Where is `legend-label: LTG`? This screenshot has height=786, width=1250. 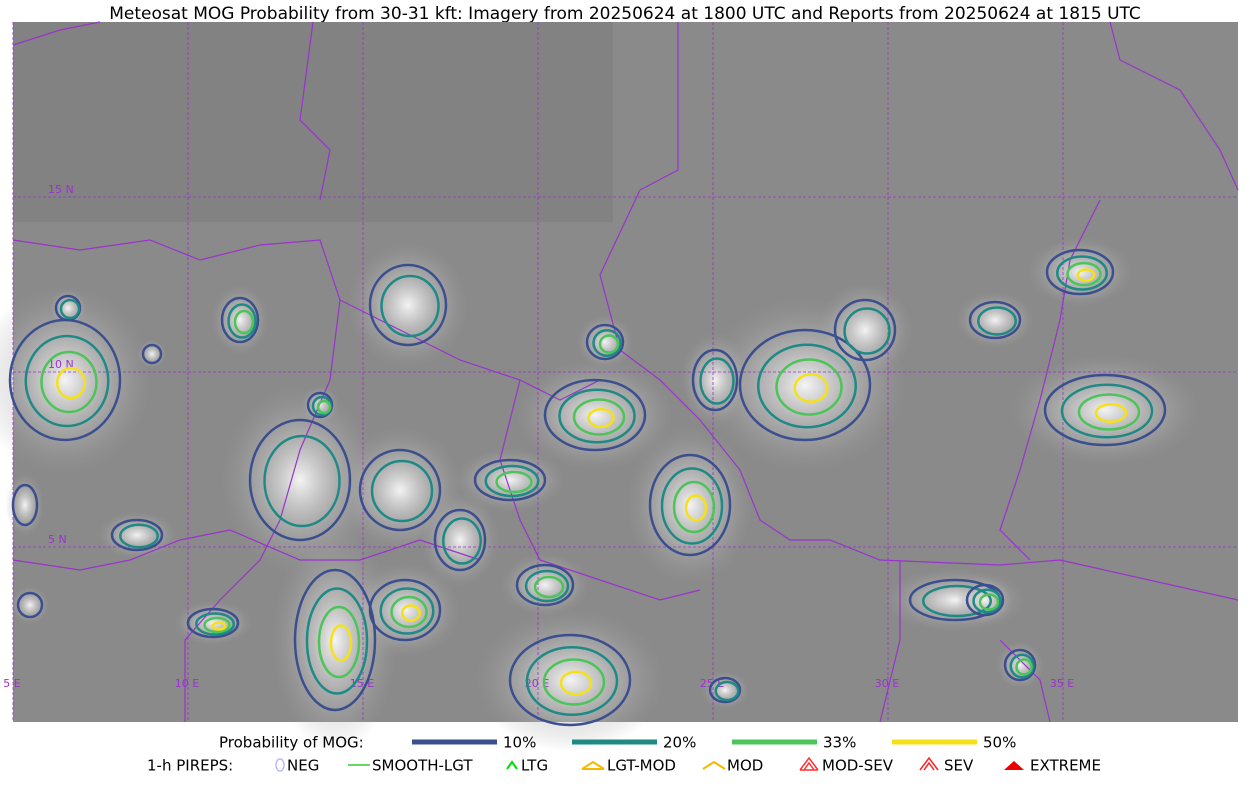
legend-label: LTG is located at coordinates (534, 766).